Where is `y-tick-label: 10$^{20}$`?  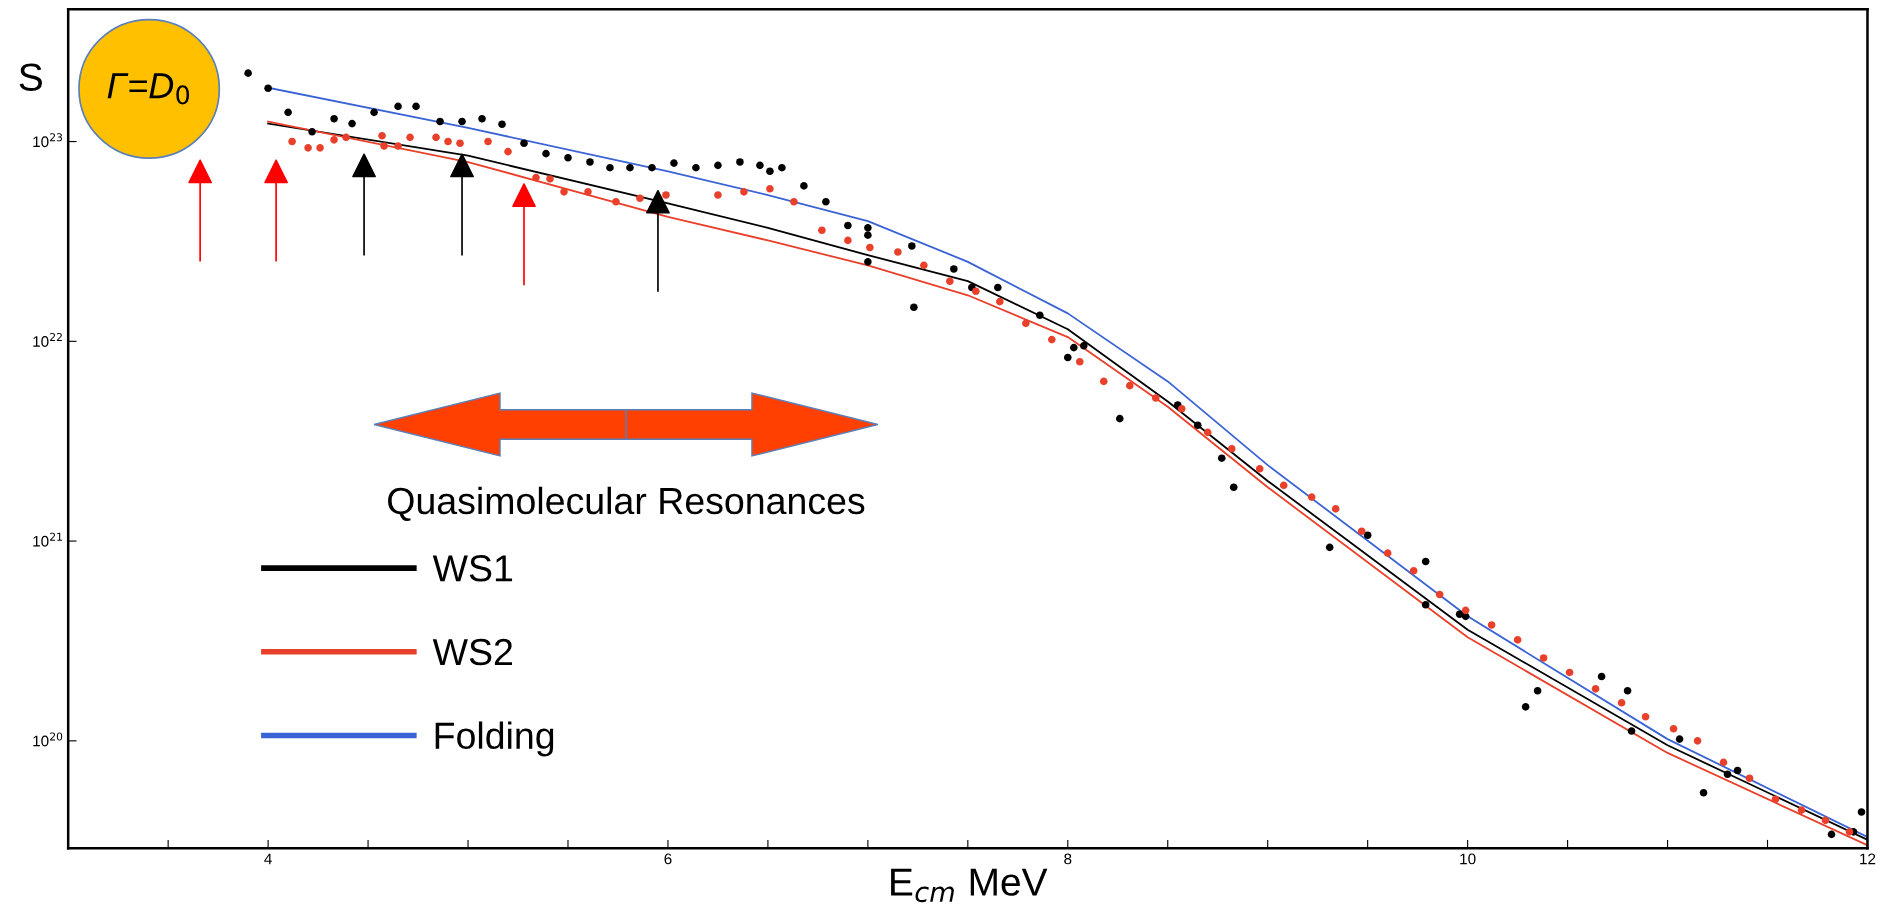
y-tick-label: 10$^{20}$ is located at coordinates (48, 739).